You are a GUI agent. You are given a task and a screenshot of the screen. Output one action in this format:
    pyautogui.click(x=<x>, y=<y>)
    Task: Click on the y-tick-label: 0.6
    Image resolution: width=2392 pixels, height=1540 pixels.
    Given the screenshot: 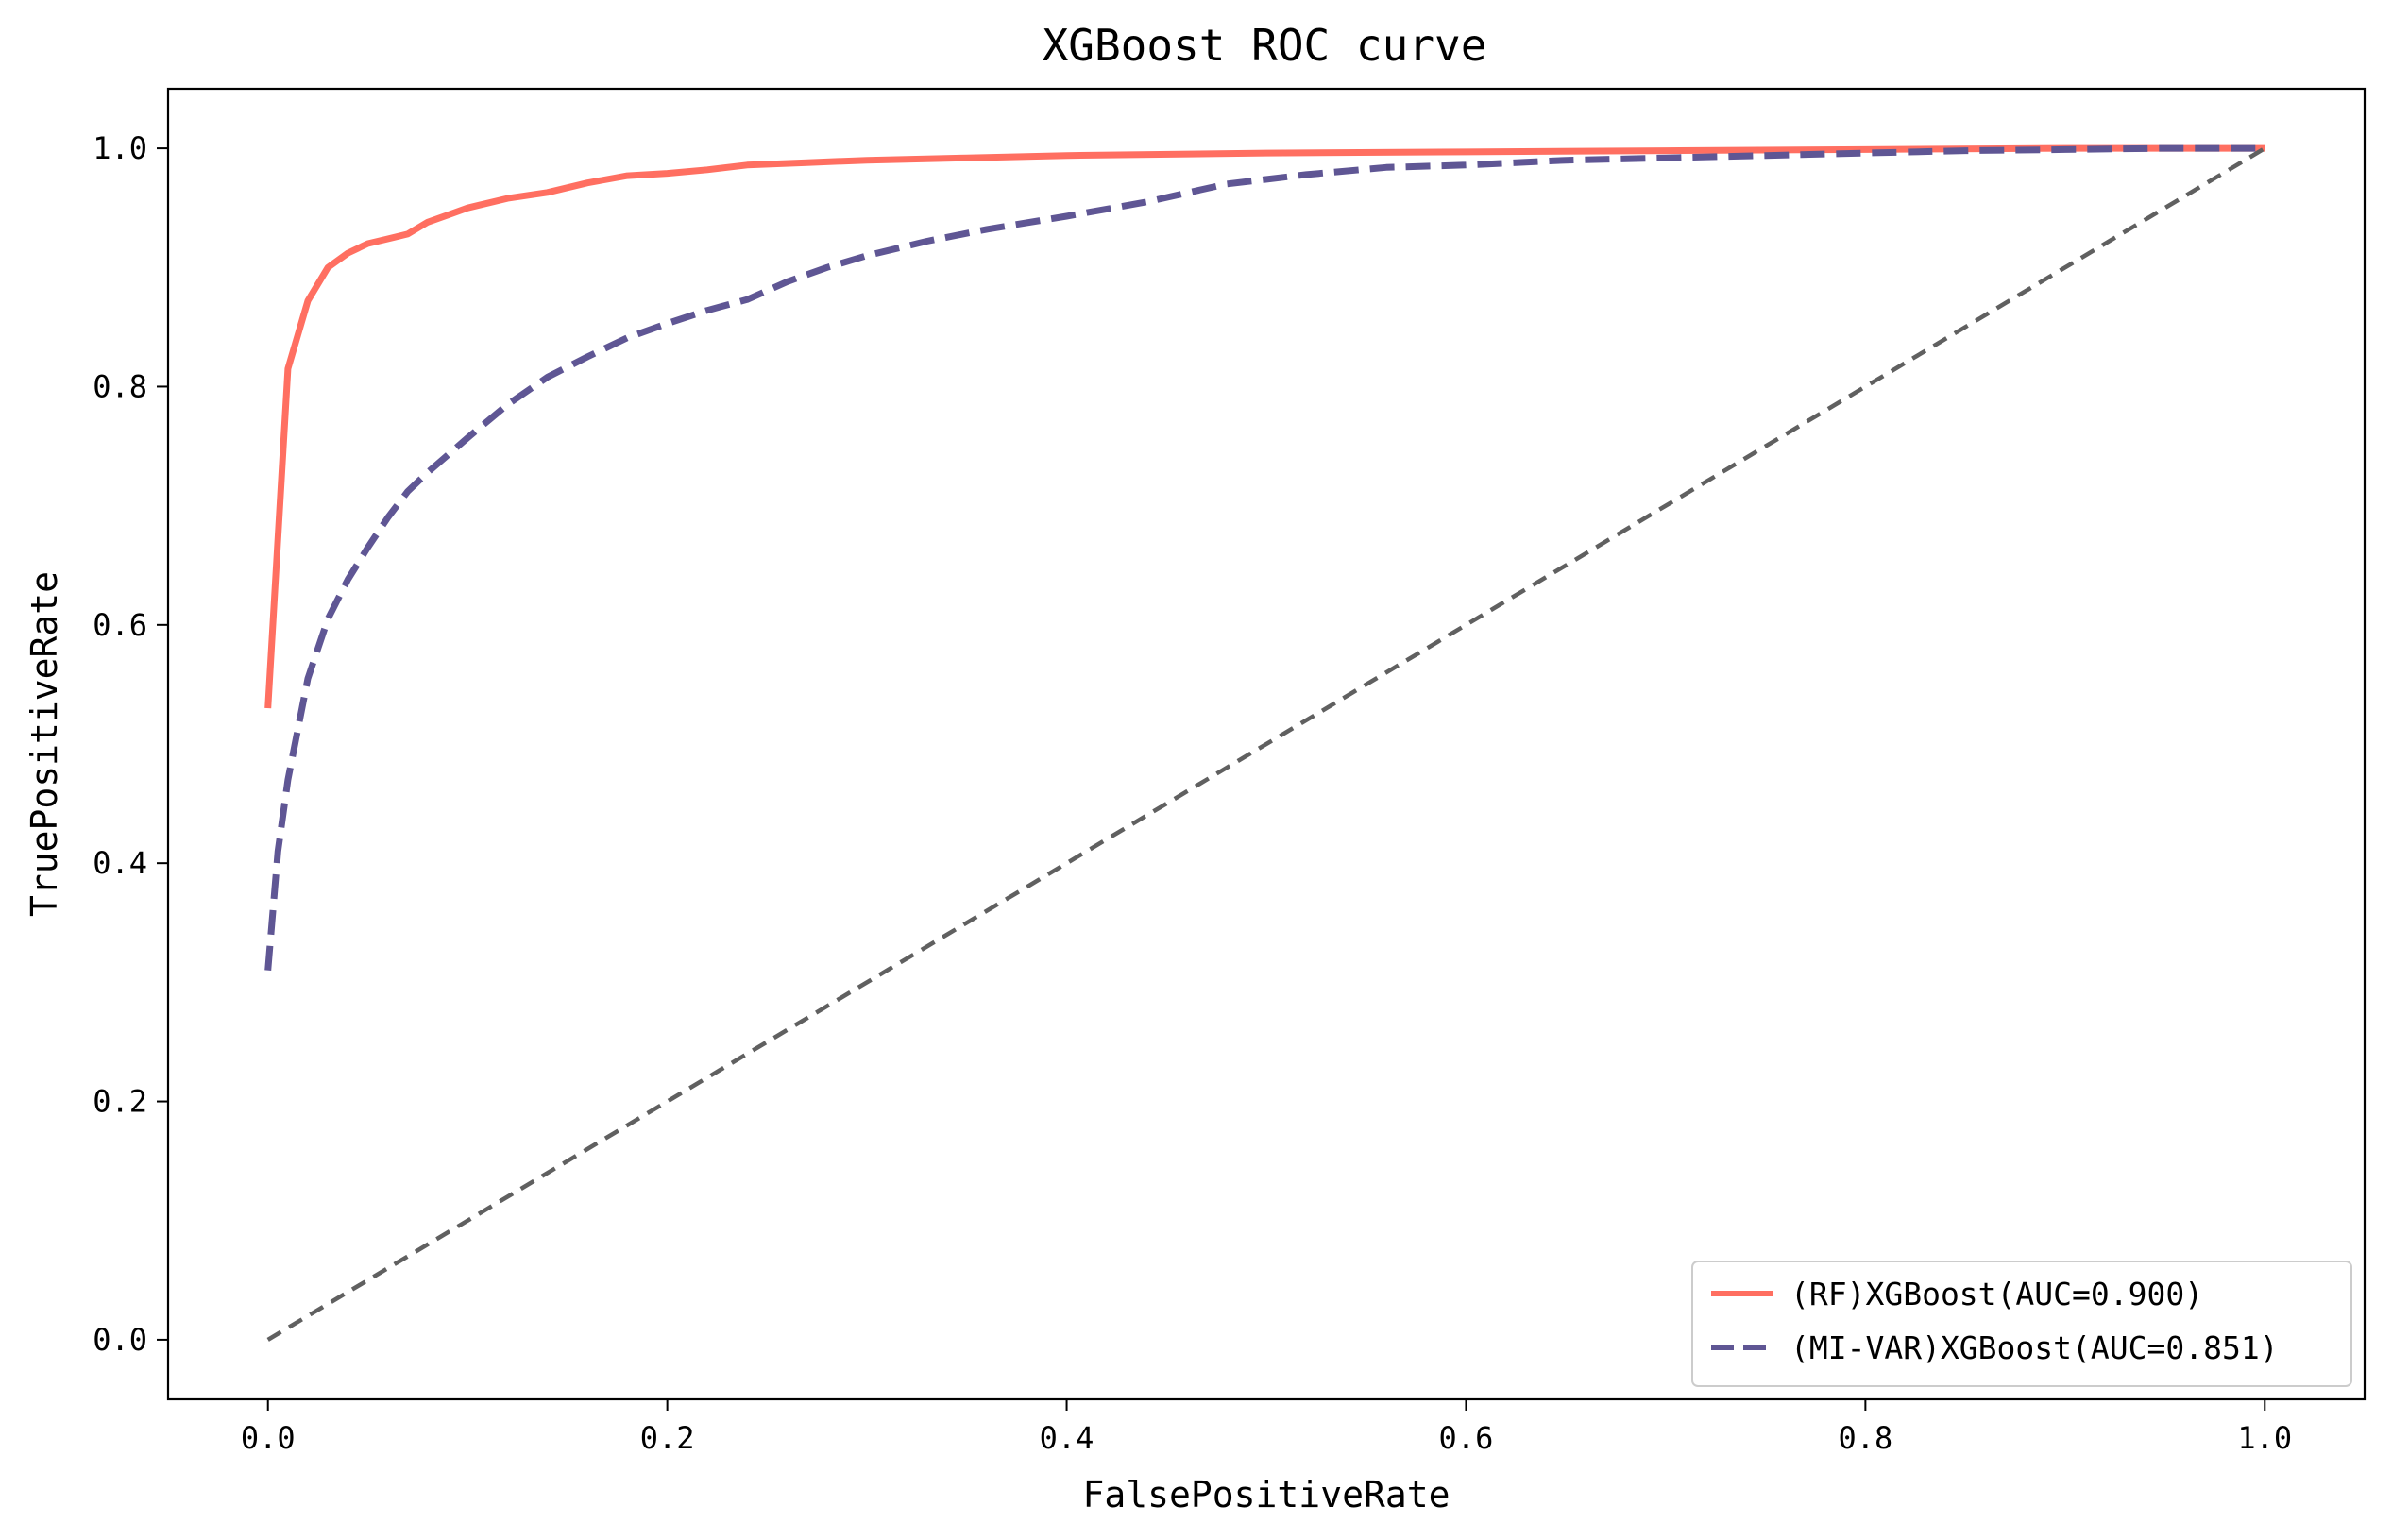 What is the action you would take?
    pyautogui.click(x=120, y=625)
    